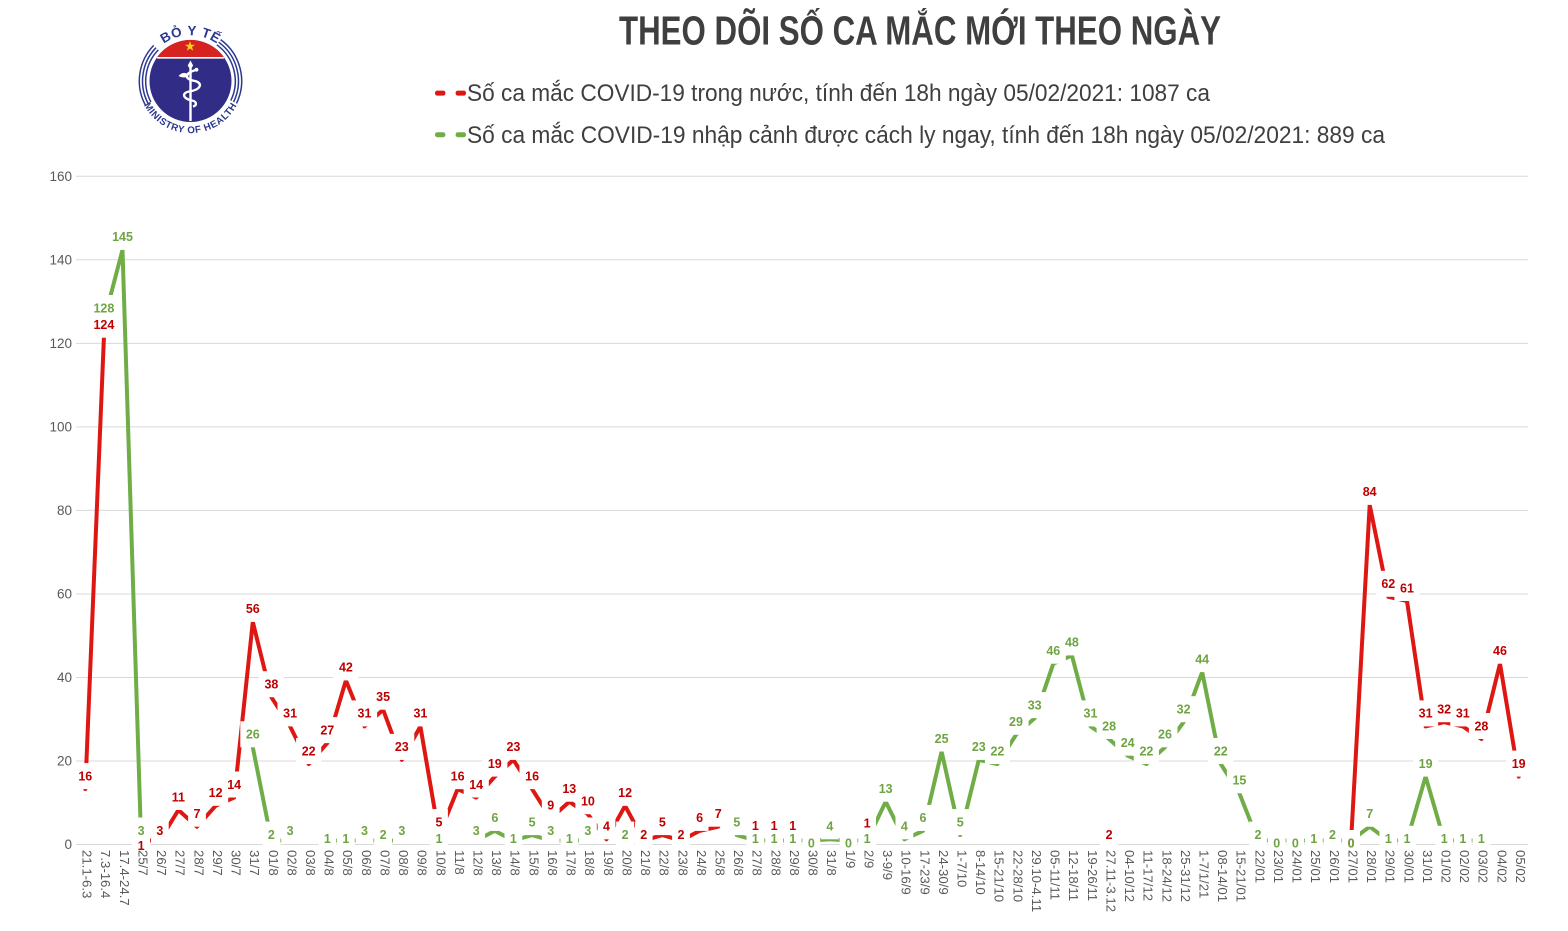 The width and height of the screenshot is (1568, 931). Describe the element at coordinates (440, 863) in the screenshot. I see `svg-text: 10/8` at that location.